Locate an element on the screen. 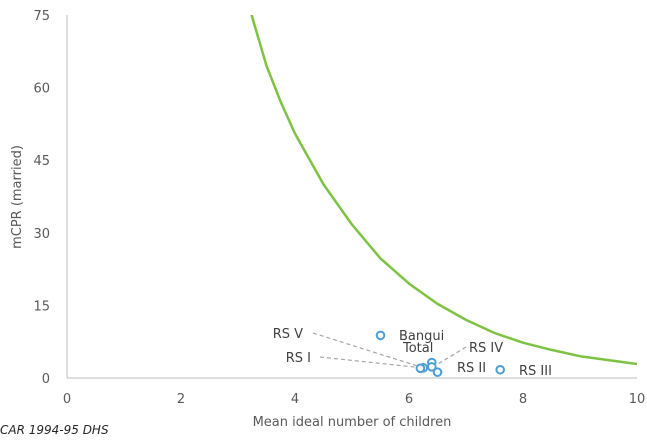 This screenshot has width=647, height=442. points-layer is located at coordinates (440, 353).